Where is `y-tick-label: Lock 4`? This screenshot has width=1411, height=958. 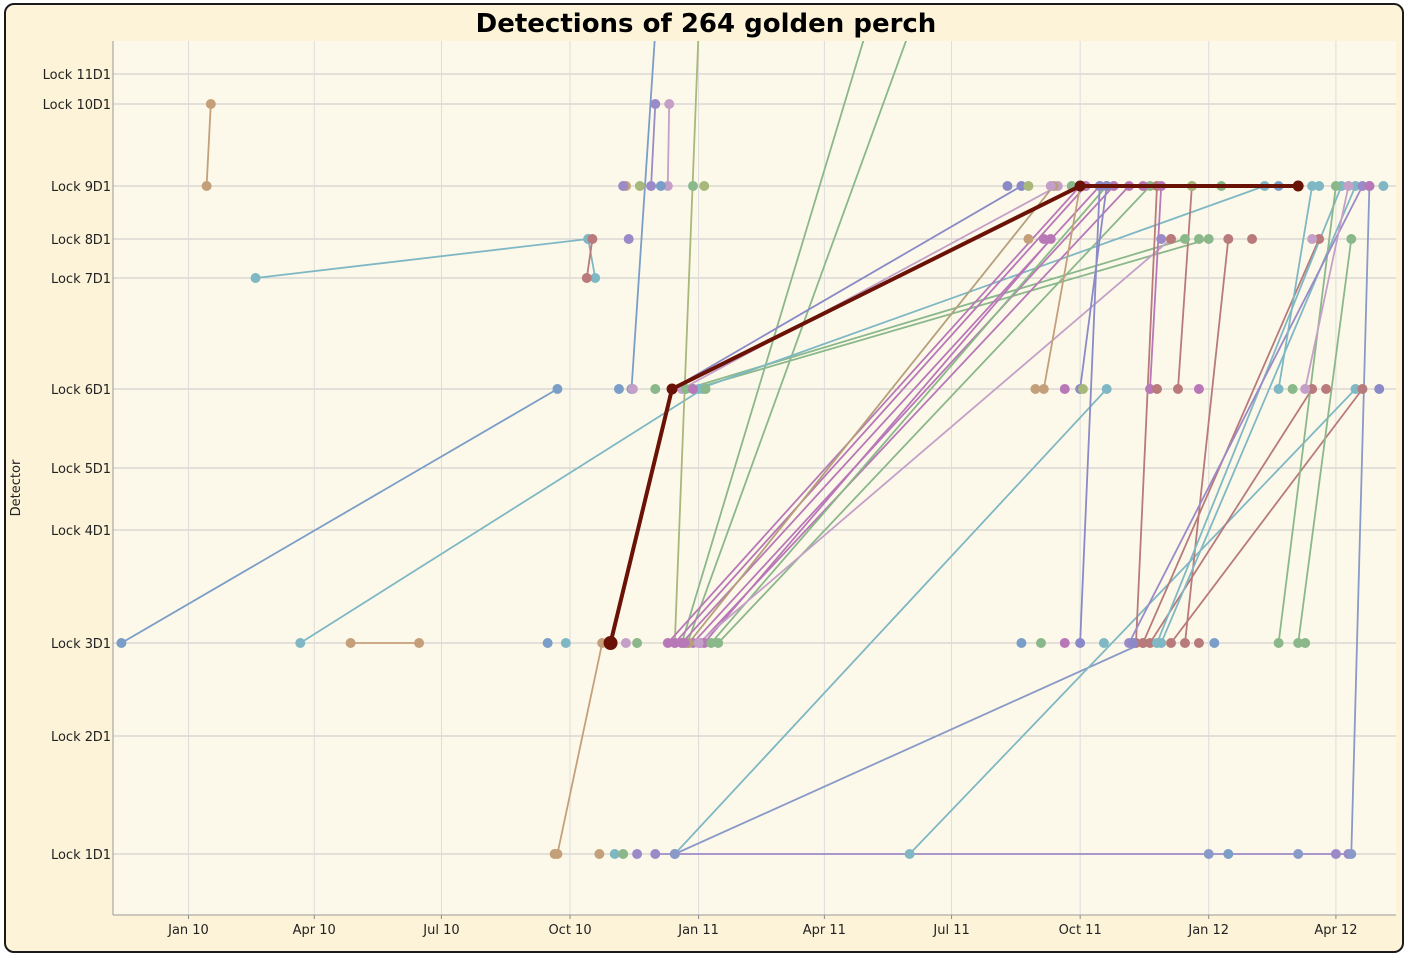 y-tick-label: Lock 4 is located at coordinates (72, 531).